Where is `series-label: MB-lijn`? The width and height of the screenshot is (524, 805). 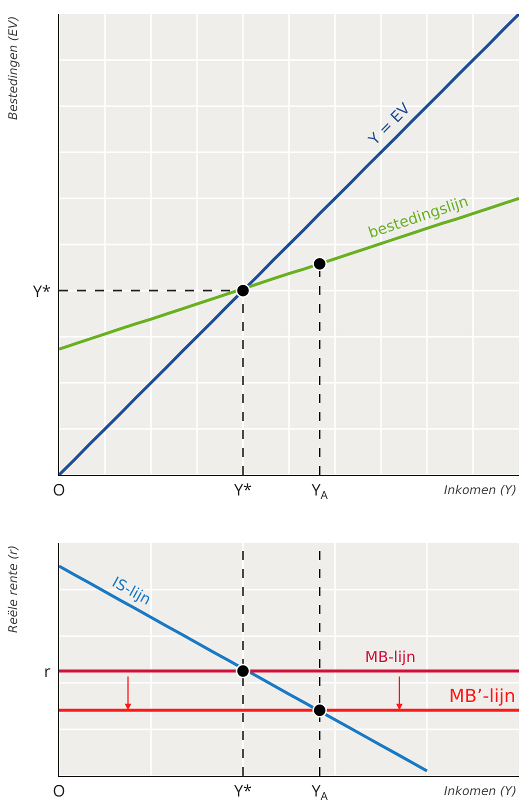 series-label: MB-lijn is located at coordinates (390, 657).